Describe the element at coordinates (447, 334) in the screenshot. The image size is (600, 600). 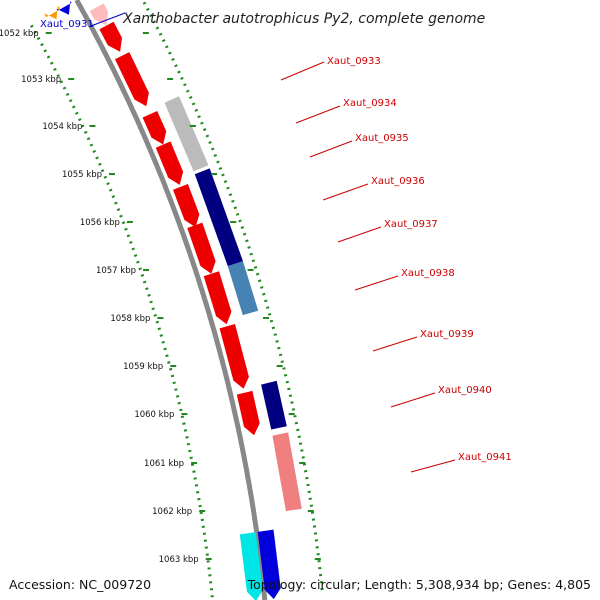
I see `gene-label: Xaut_0939` at that location.